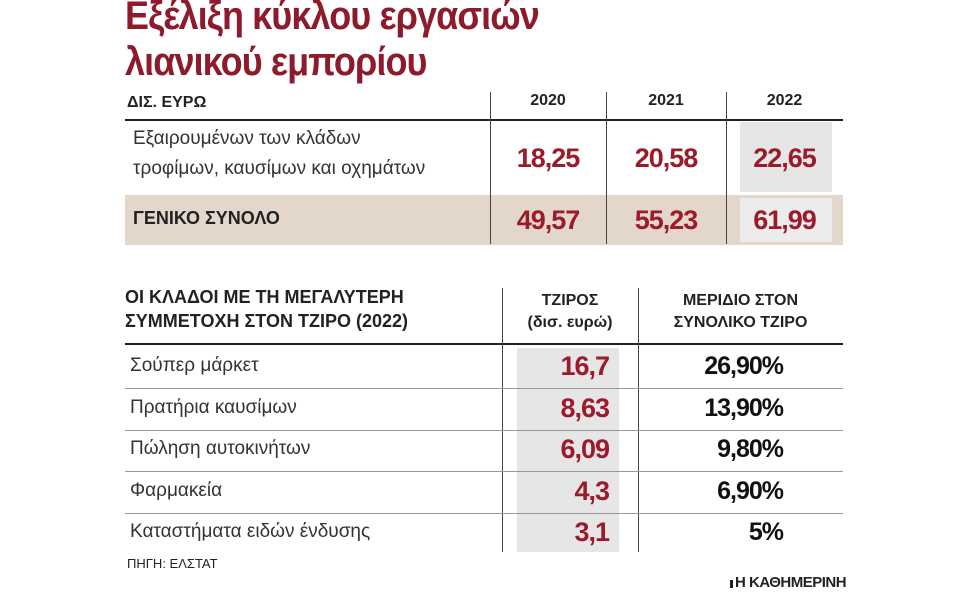  What do you see at coordinates (172, 563) in the screenshot?
I see `source: ΠΗΓΗ: ΕΛΣΤΑΤ` at bounding box center [172, 563].